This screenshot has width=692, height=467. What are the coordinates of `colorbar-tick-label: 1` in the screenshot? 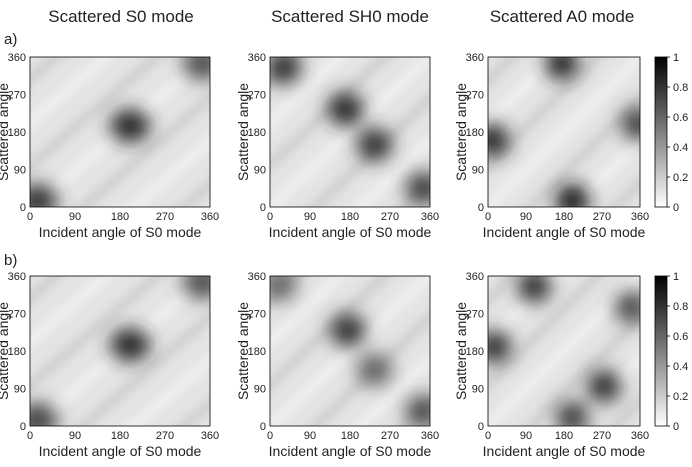 It's located at (676, 58).